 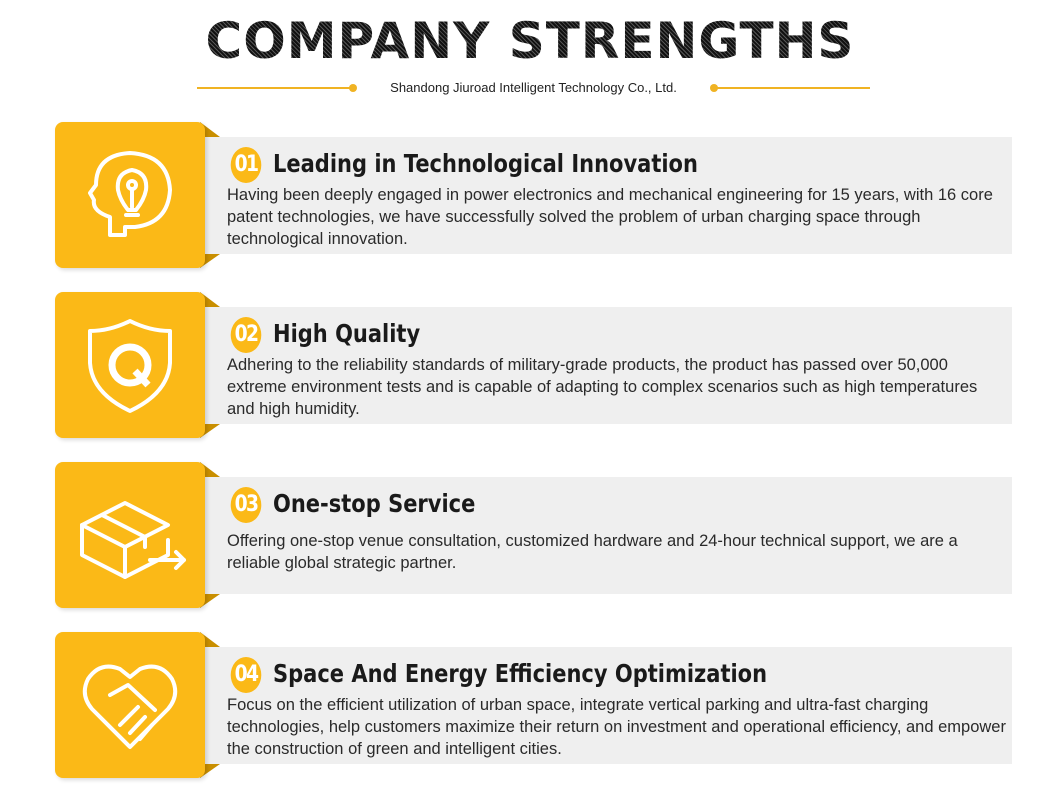 I want to click on item-heading: One-stop Service, so click(x=374, y=503).